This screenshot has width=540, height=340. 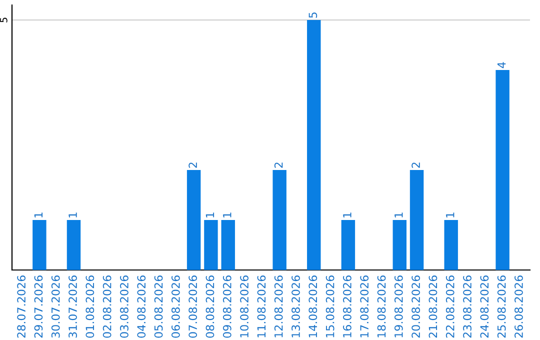 What do you see at coordinates (124, 307) in the screenshot?
I see `x-tick-label: 03.08.2026` at bounding box center [124, 307].